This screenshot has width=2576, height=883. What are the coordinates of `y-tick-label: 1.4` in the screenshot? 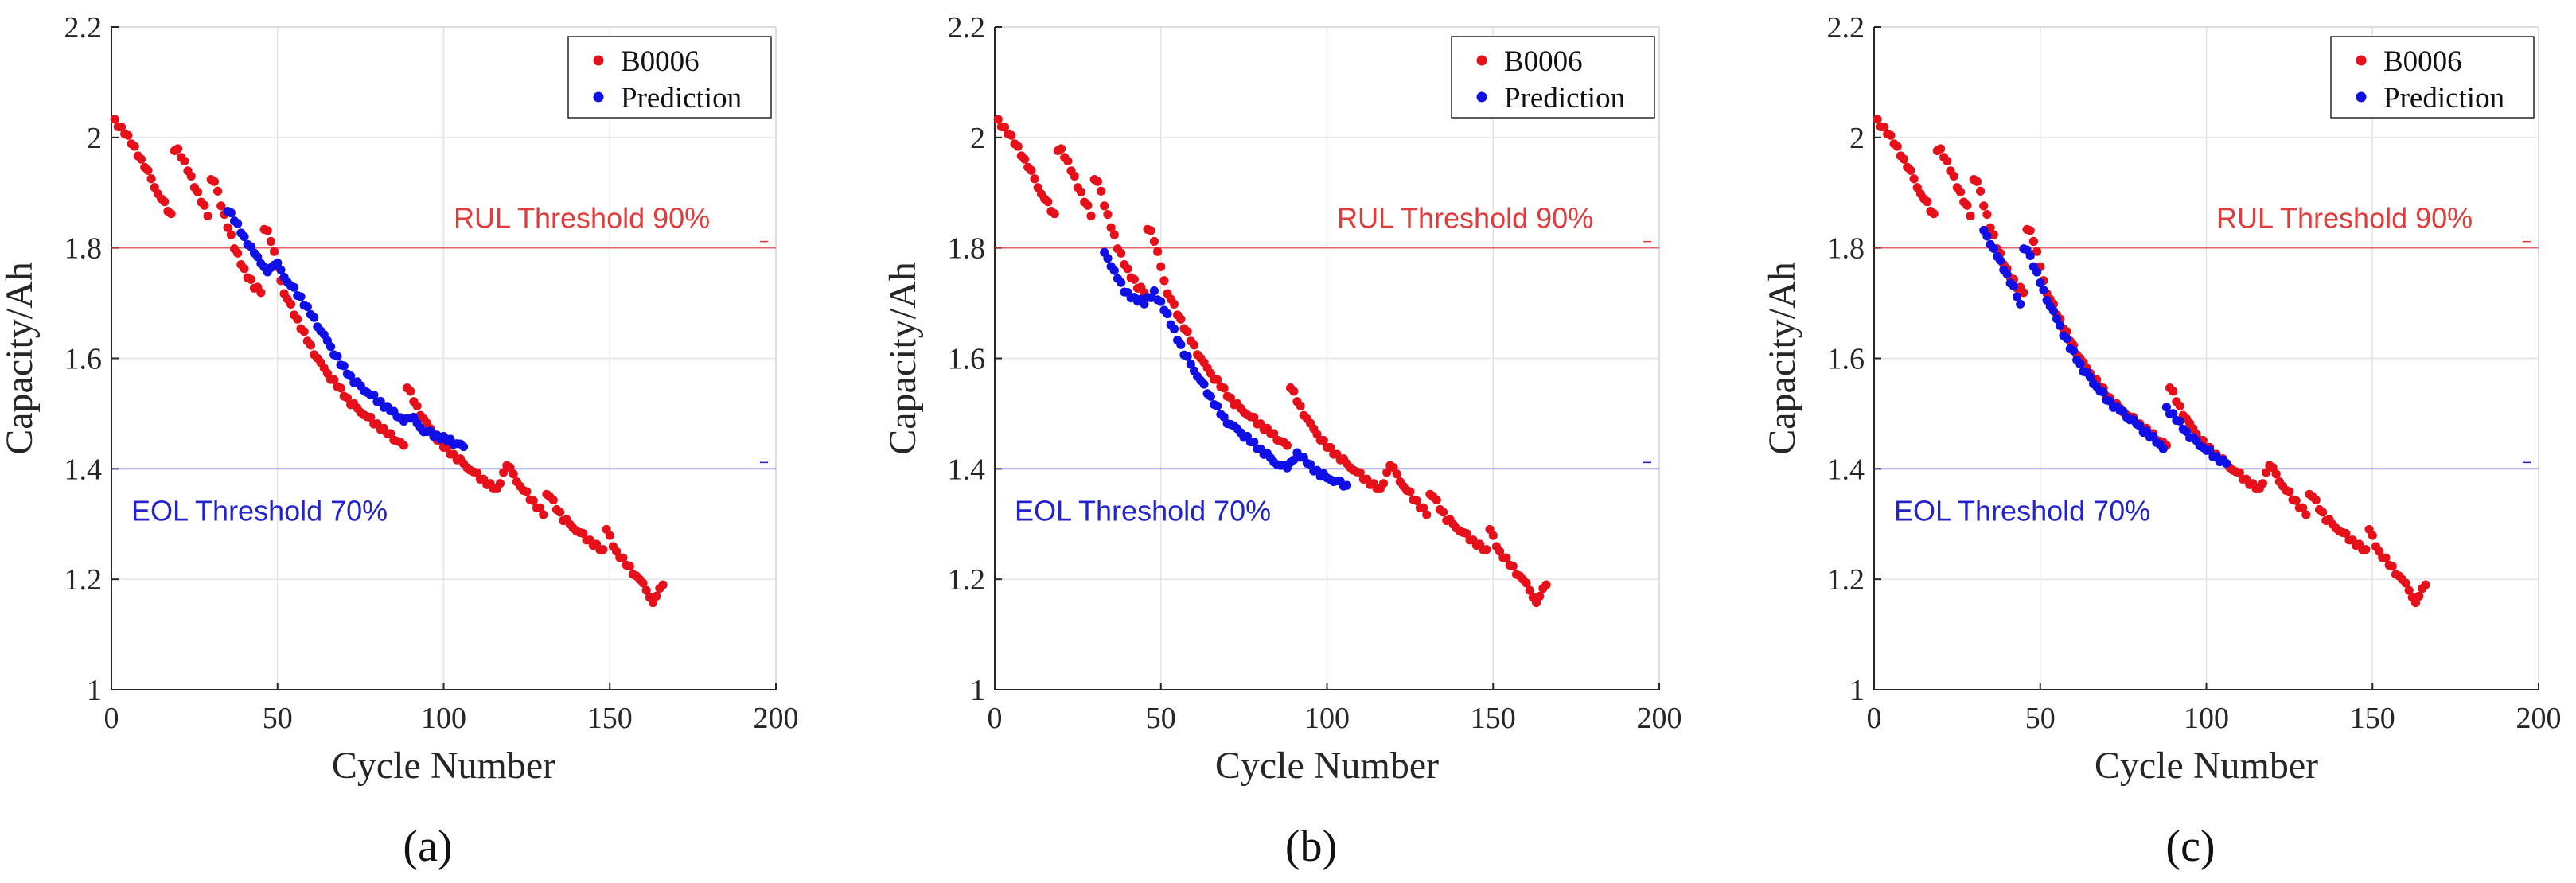 It's located at (967, 469).